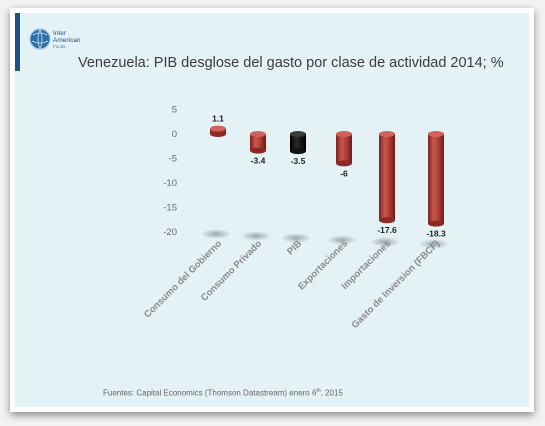  I want to click on y-tick-label: 0, so click(174, 134).